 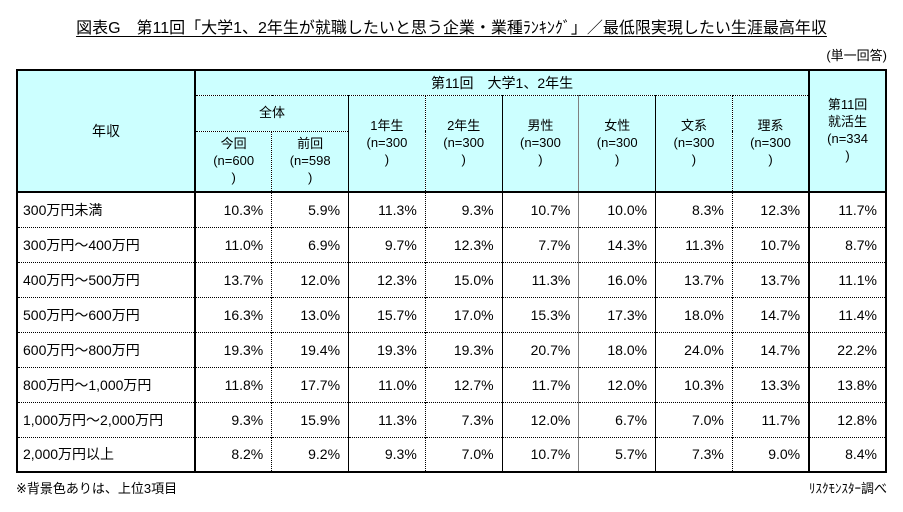 What do you see at coordinates (234, 454) in the screenshot?
I see `table-cell: 8.2%` at bounding box center [234, 454].